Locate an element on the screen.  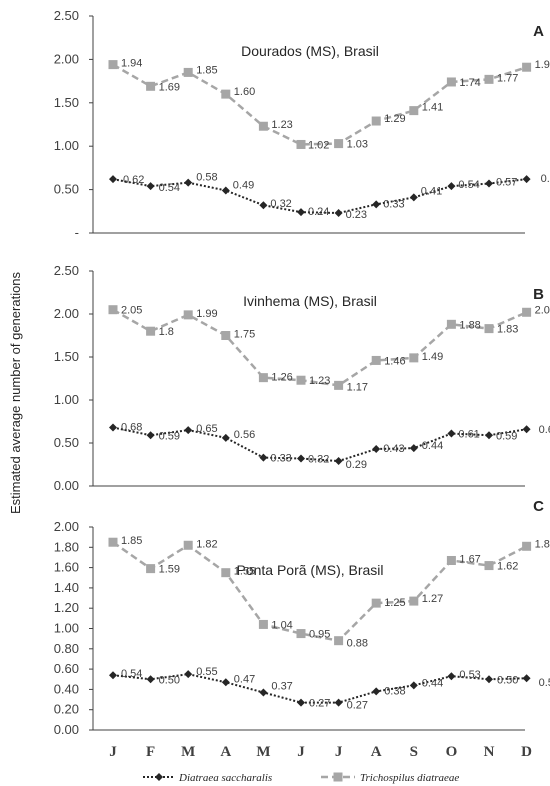
data-label: 0.68 is located at coordinates (131, 428).